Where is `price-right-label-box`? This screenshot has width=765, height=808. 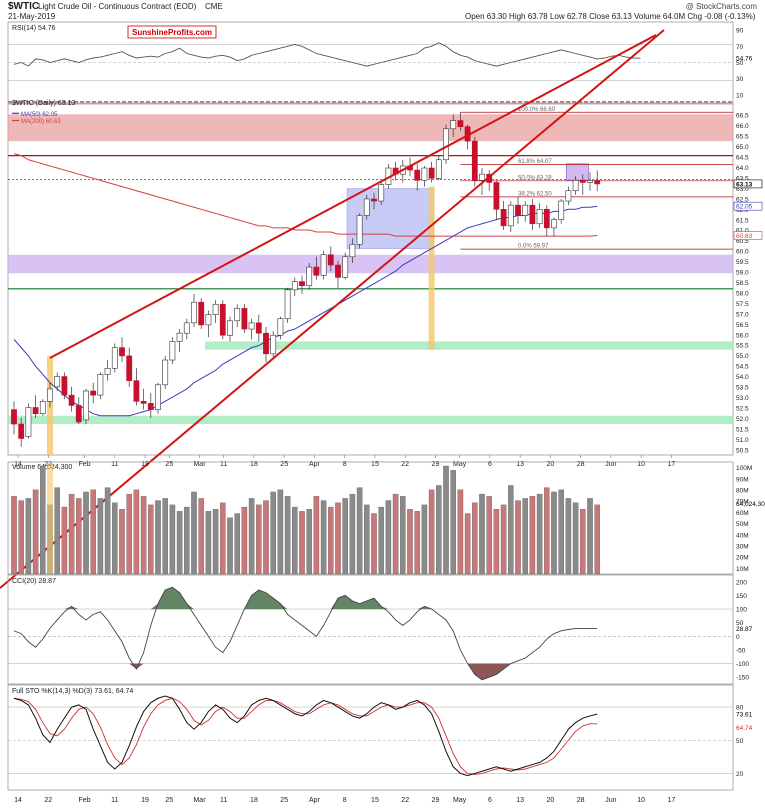 price-right-label-box is located at coordinates (748, 206).